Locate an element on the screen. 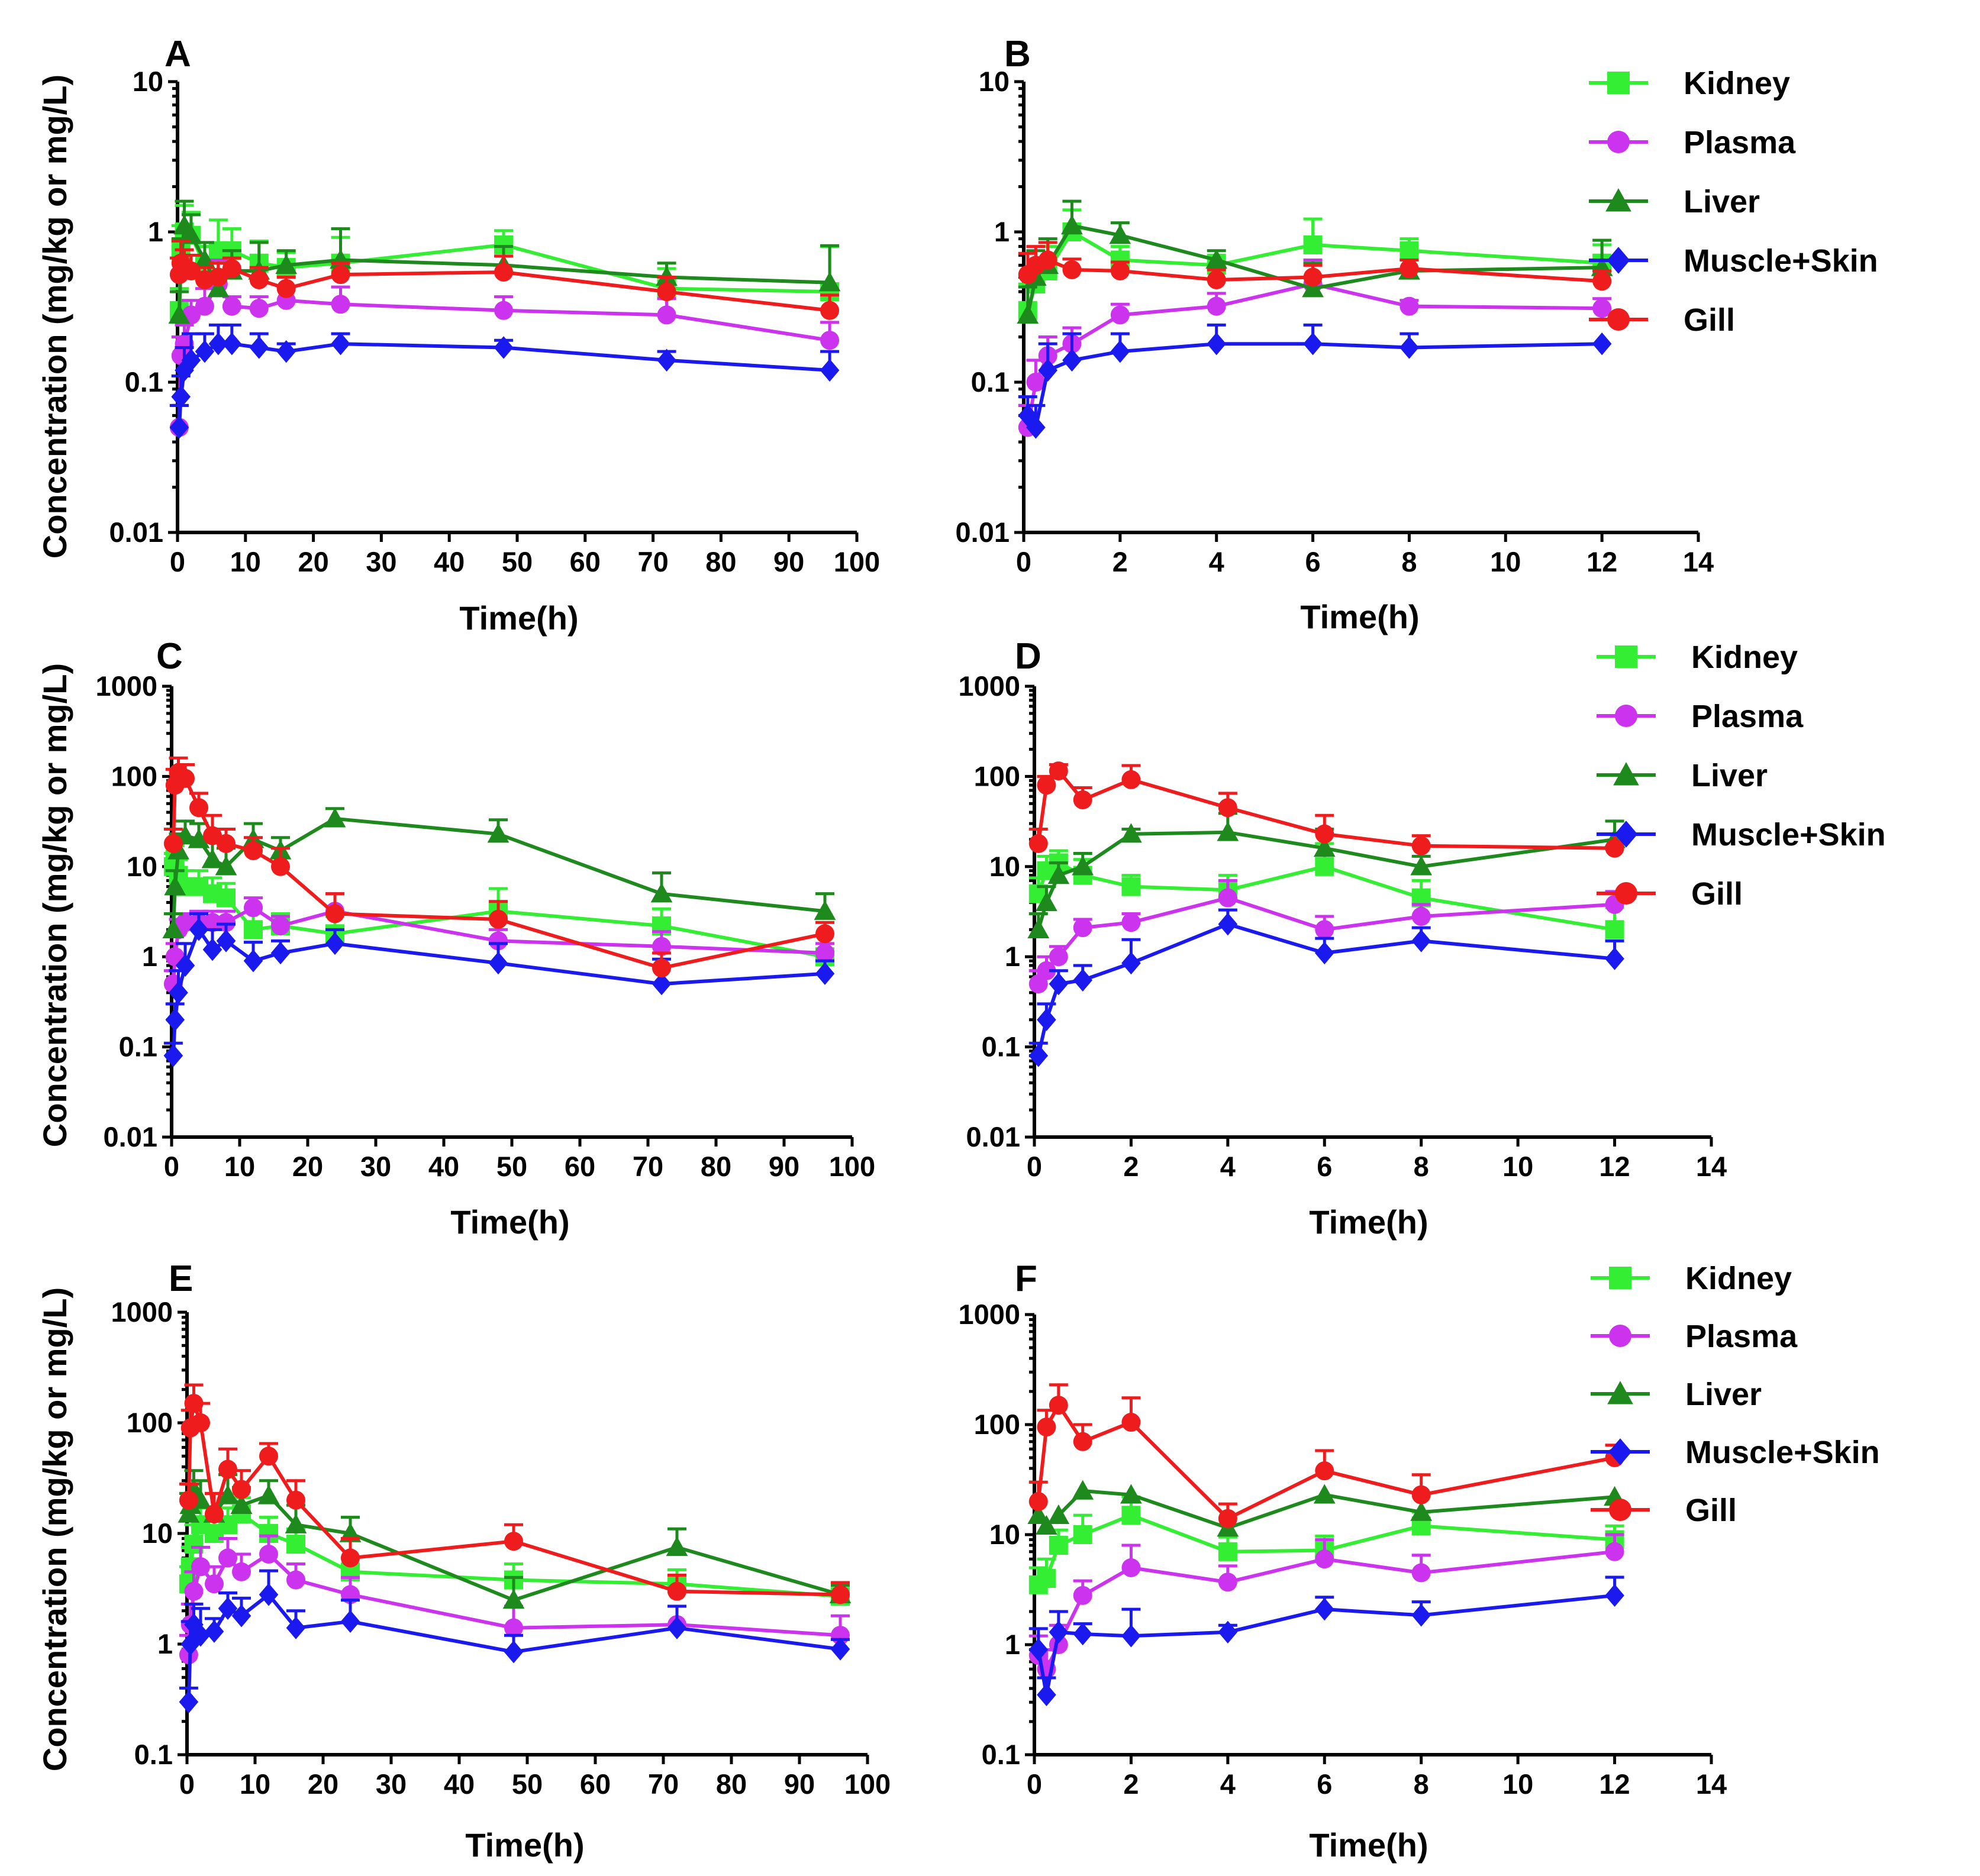  panel-c-y-tick-label: 1000 is located at coordinates (126, 686).